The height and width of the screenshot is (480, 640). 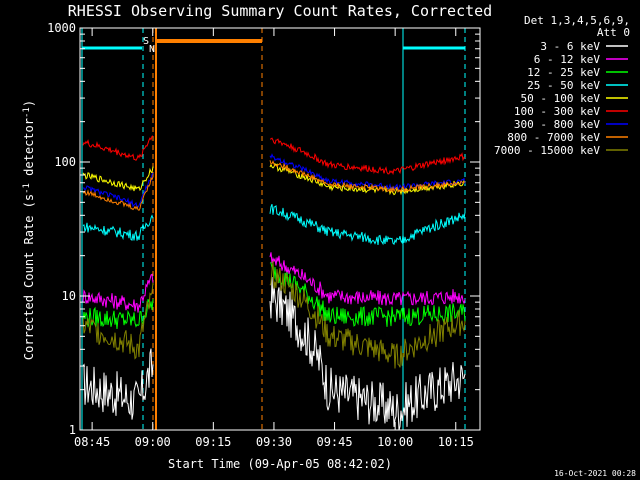 I want to click on series-line-3-a, so click(x=118, y=314).